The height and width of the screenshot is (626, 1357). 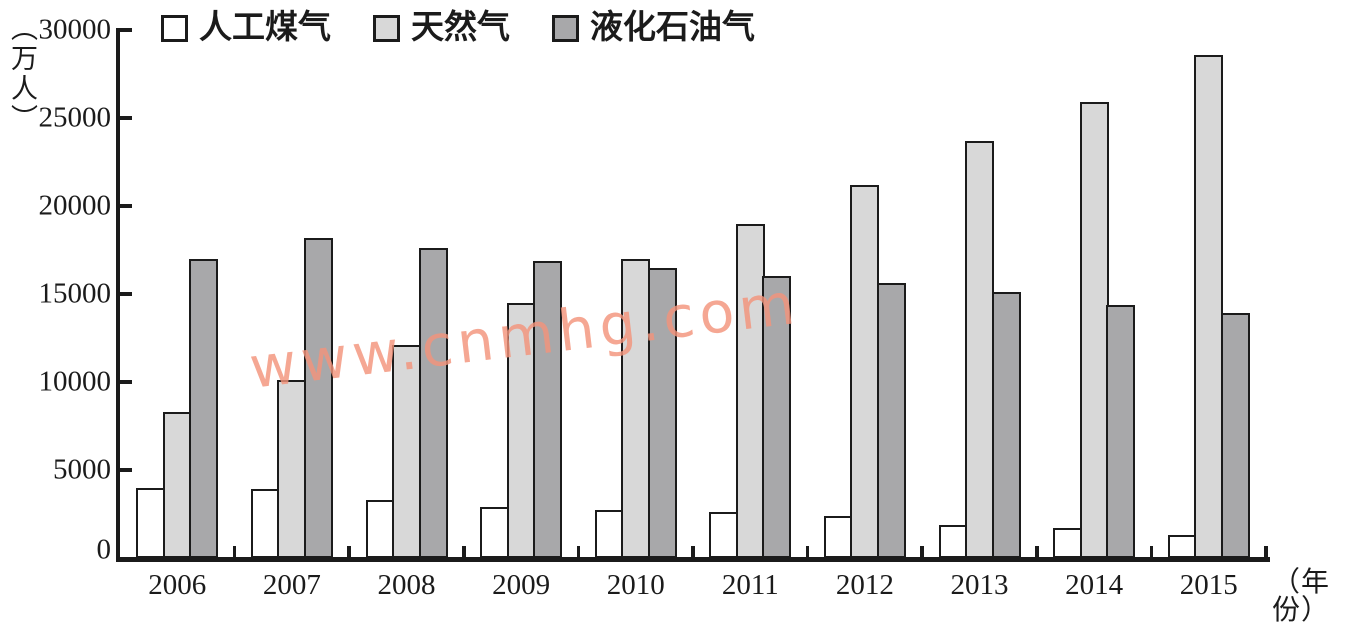 I want to click on legend: 人工煤气 天然气 液化石油气, so click(x=458, y=28).